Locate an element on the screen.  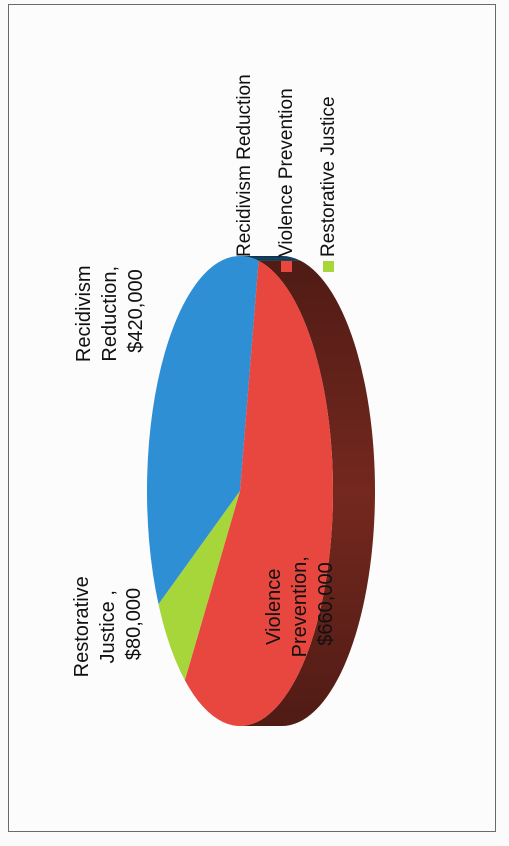
pie-side is located at coordinates (307, 491).